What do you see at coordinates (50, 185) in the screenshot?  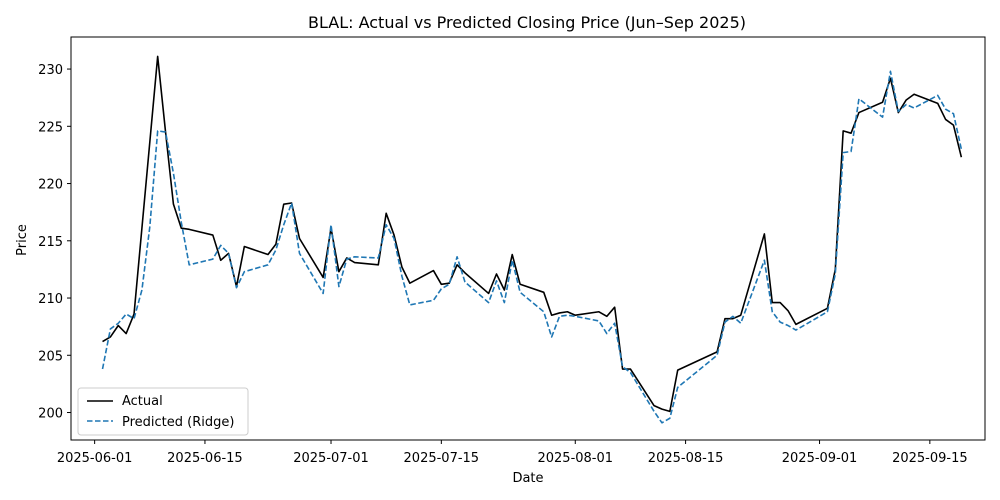 I see `y-tick-label: 220` at bounding box center [50, 185].